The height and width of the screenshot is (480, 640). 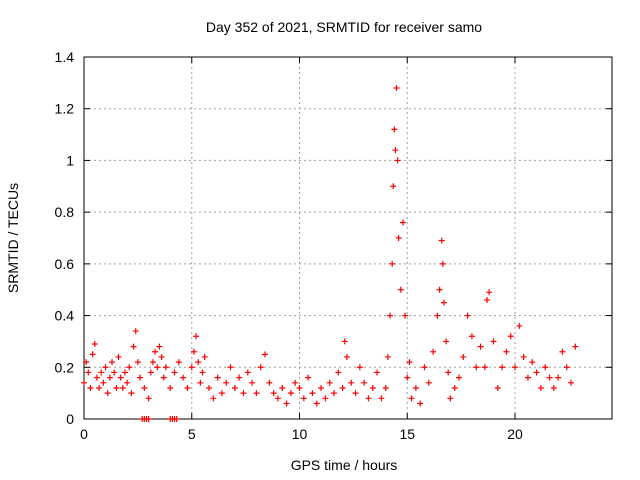 What do you see at coordinates (70, 160) in the screenshot?
I see `y-tick-label: 1` at bounding box center [70, 160].